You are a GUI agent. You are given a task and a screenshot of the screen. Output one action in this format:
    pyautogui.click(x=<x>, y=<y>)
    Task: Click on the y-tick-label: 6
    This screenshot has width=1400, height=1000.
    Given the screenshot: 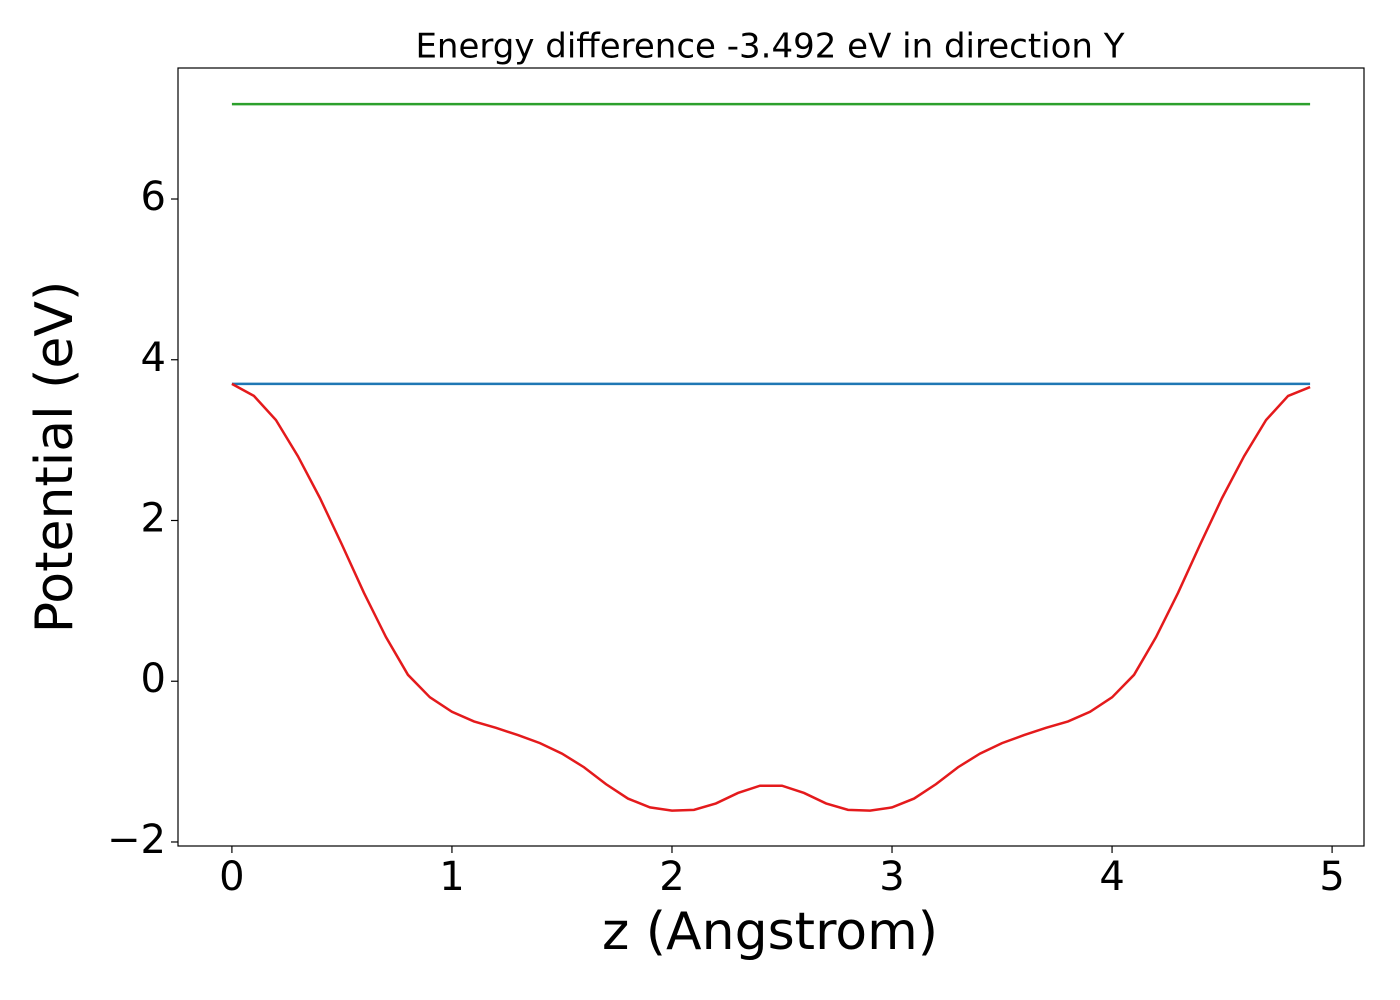 What is the action you would take?
    pyautogui.click(x=153, y=197)
    